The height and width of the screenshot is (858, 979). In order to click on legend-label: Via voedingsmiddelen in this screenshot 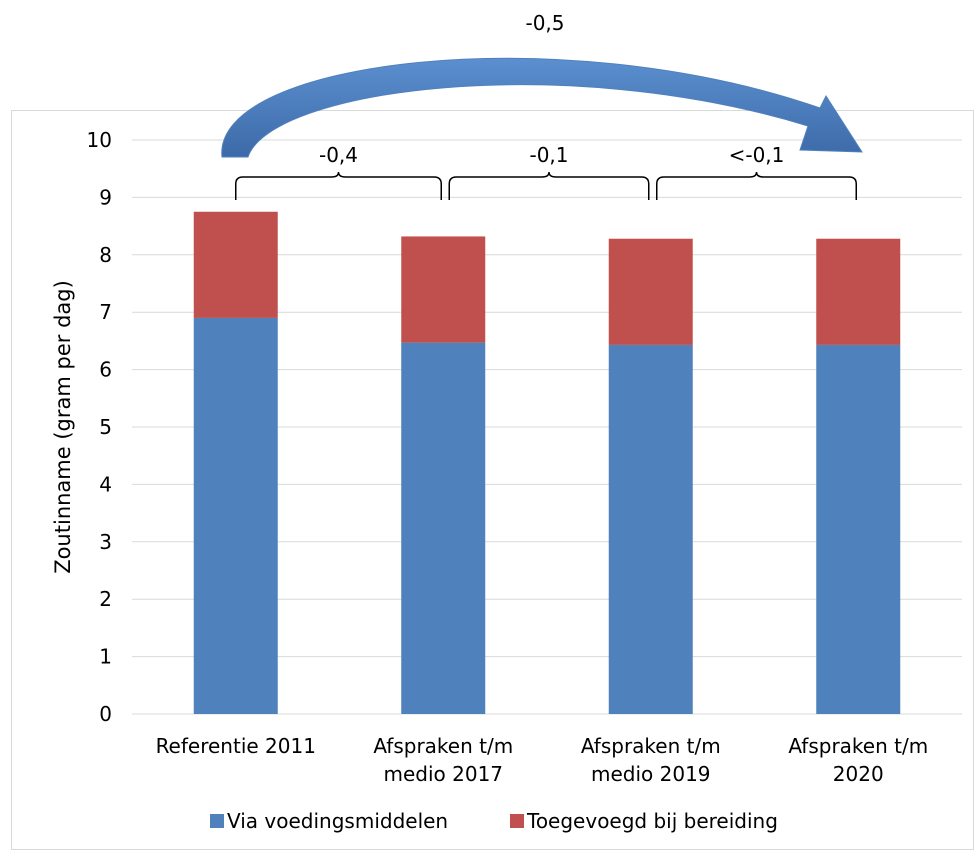, I will do `click(337, 821)`.